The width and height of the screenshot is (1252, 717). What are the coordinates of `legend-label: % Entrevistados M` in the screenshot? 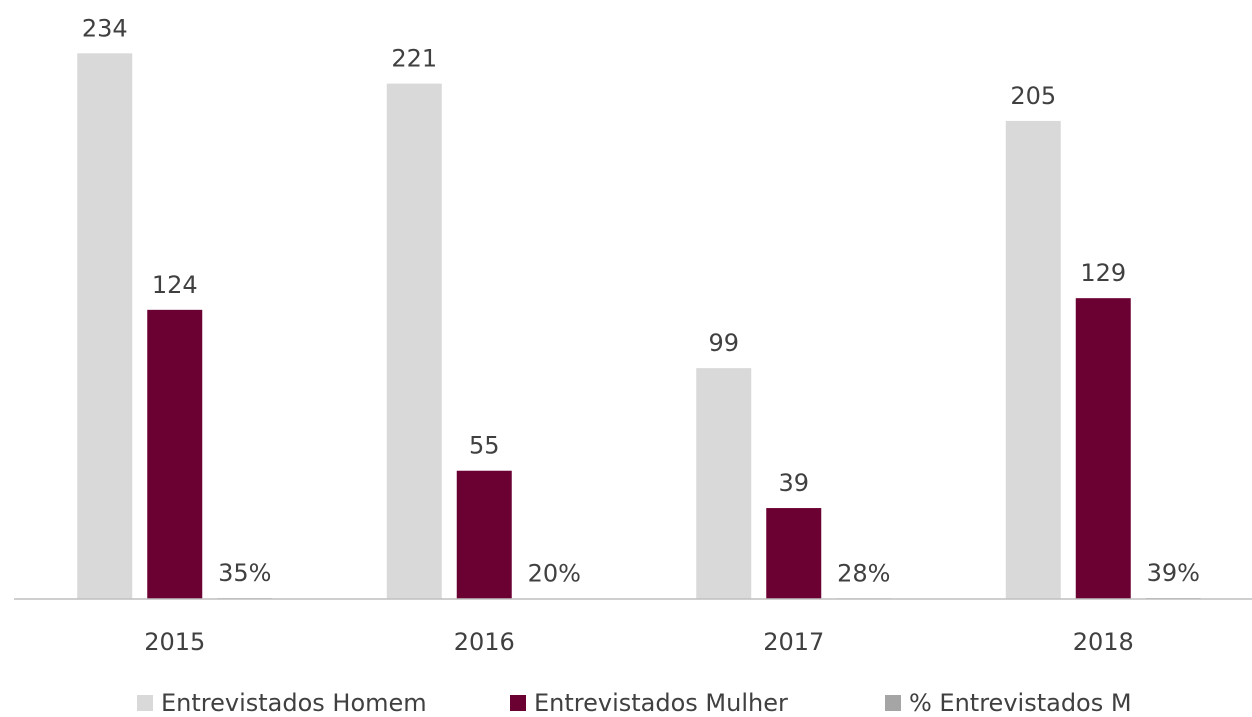 It's located at (1020, 703).